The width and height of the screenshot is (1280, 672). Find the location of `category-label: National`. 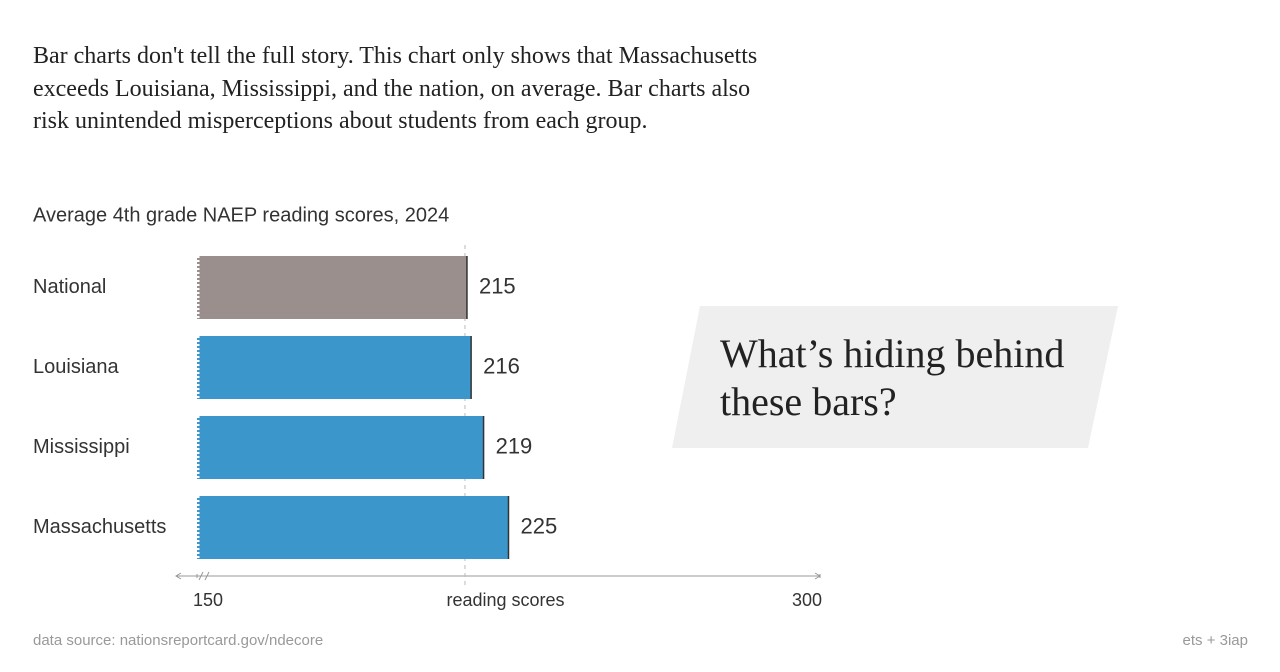

category-label: National is located at coordinates (69, 287).